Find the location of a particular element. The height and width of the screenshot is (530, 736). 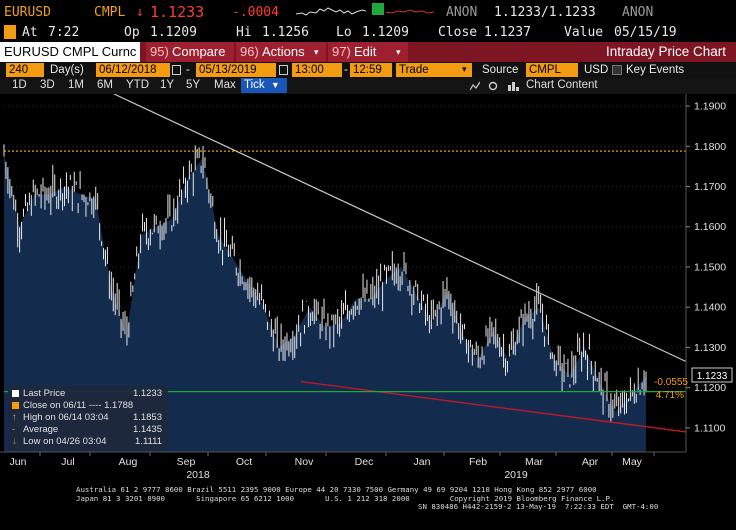

price-markers: 1.1233 -0.0555 4.71% is located at coordinates (693, 384).